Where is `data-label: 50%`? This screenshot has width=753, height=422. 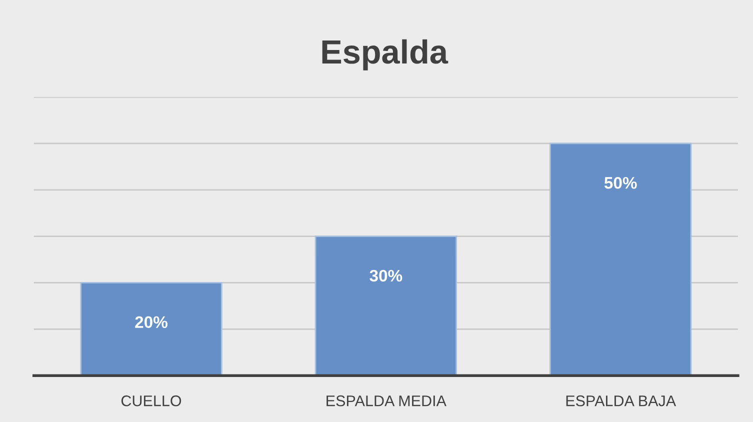
data-label: 50% is located at coordinates (620, 182).